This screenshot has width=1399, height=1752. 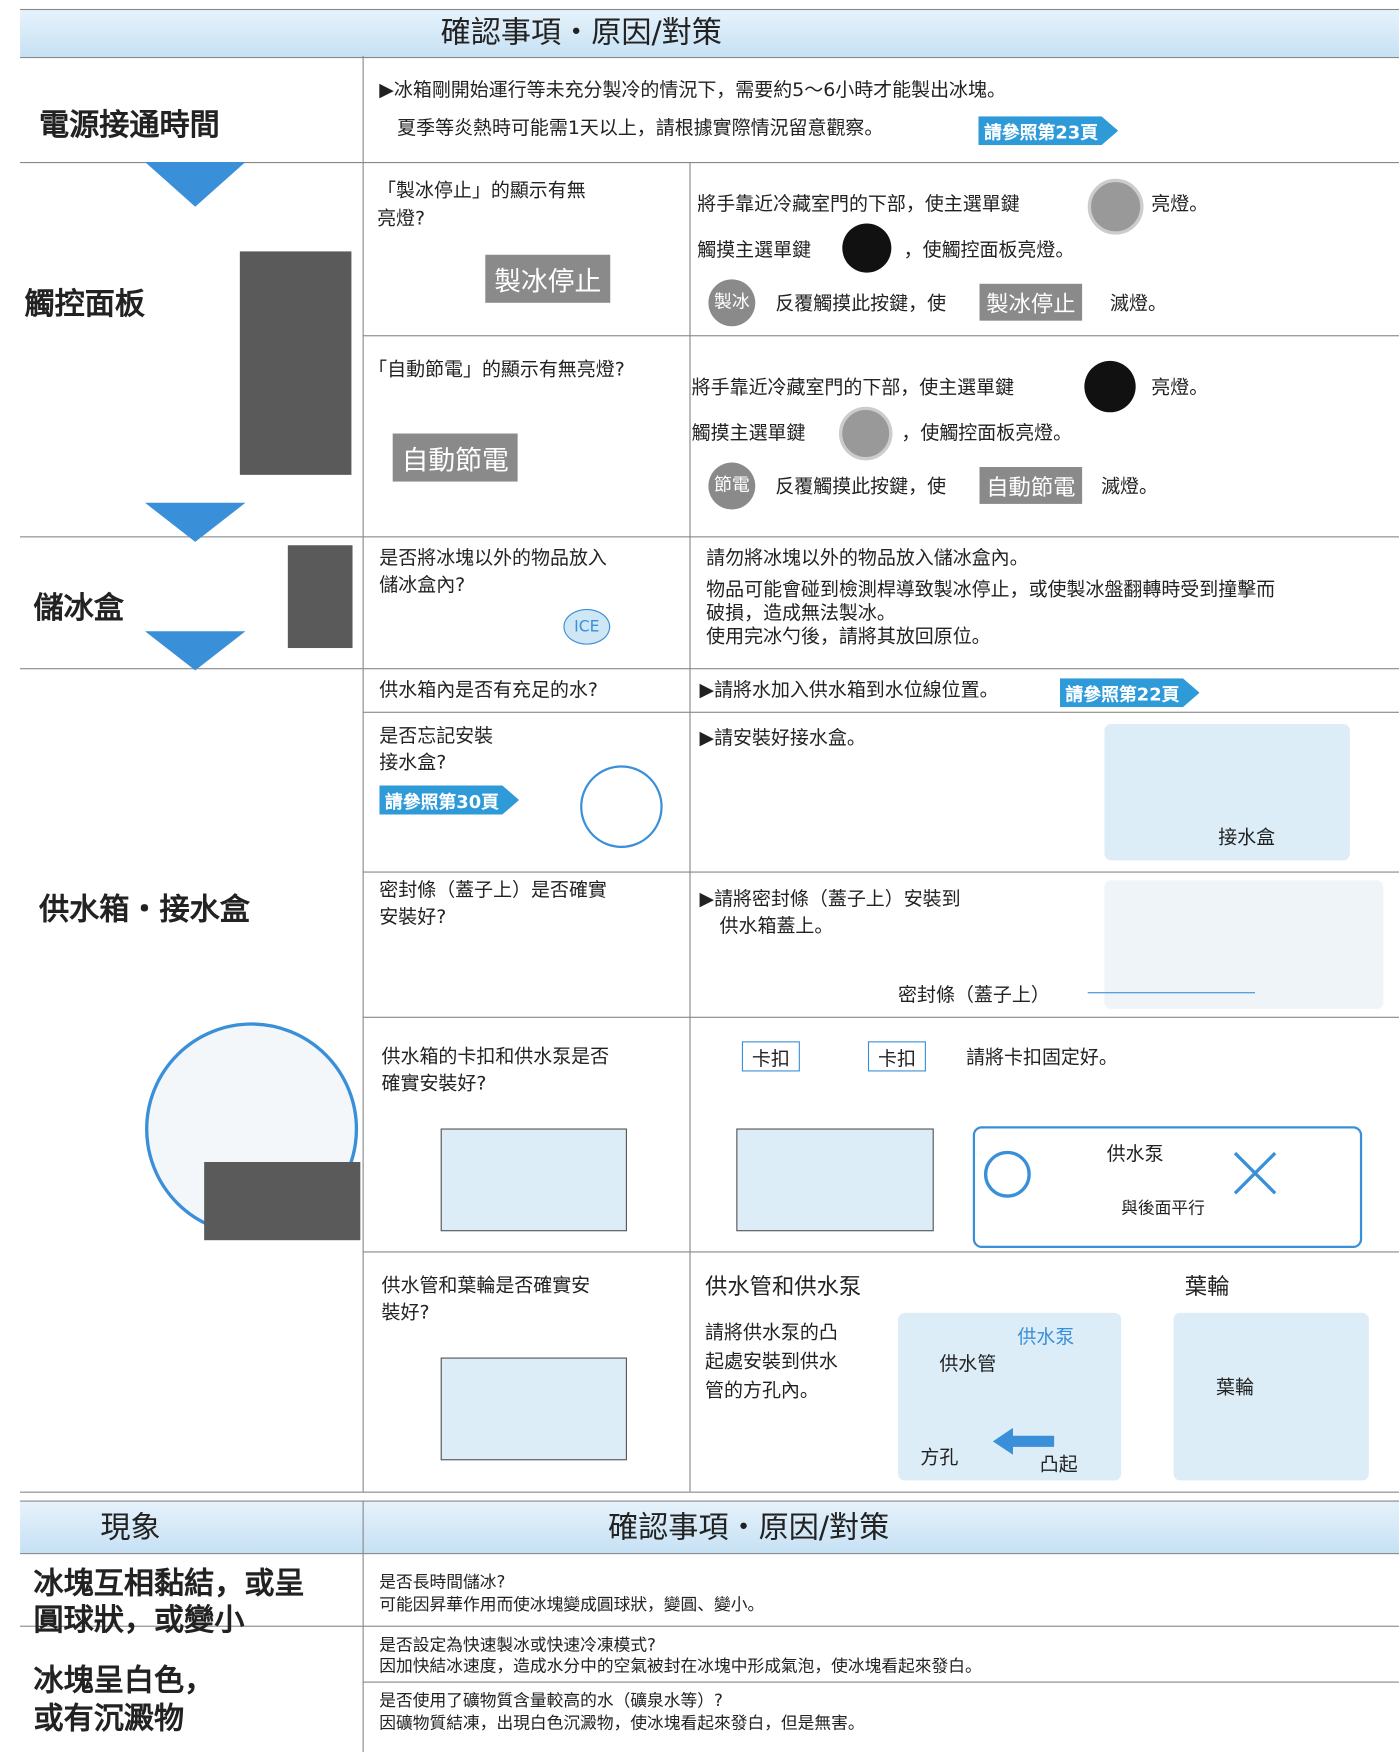 What do you see at coordinates (195, 416) in the screenshot?
I see `flow-arrows` at bounding box center [195, 416].